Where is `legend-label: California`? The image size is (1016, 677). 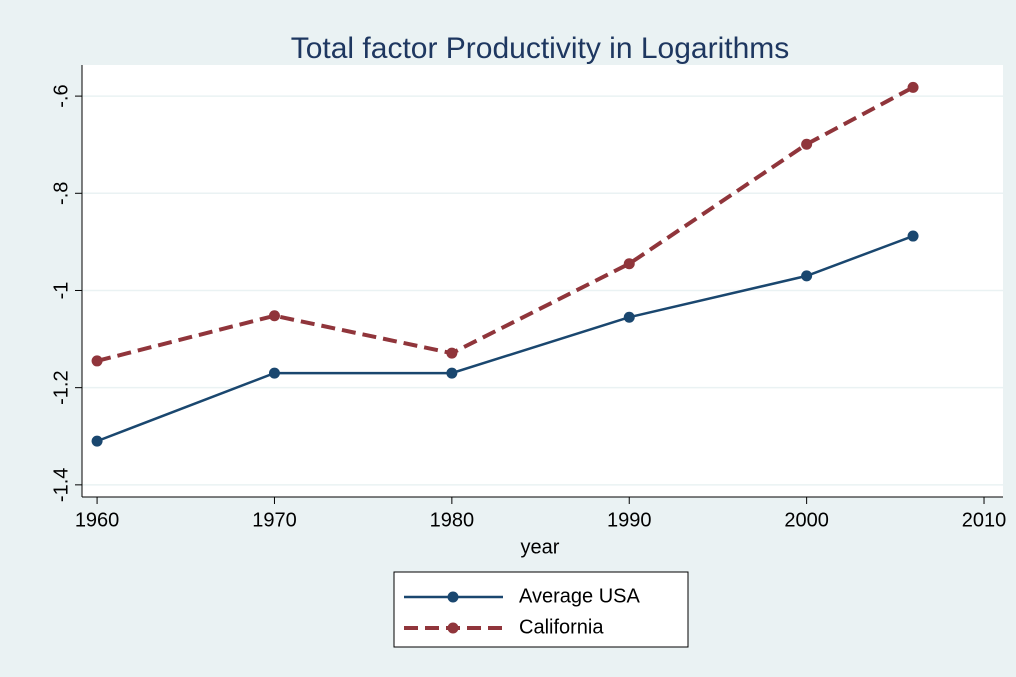 legend-label: California is located at coordinates (561, 627).